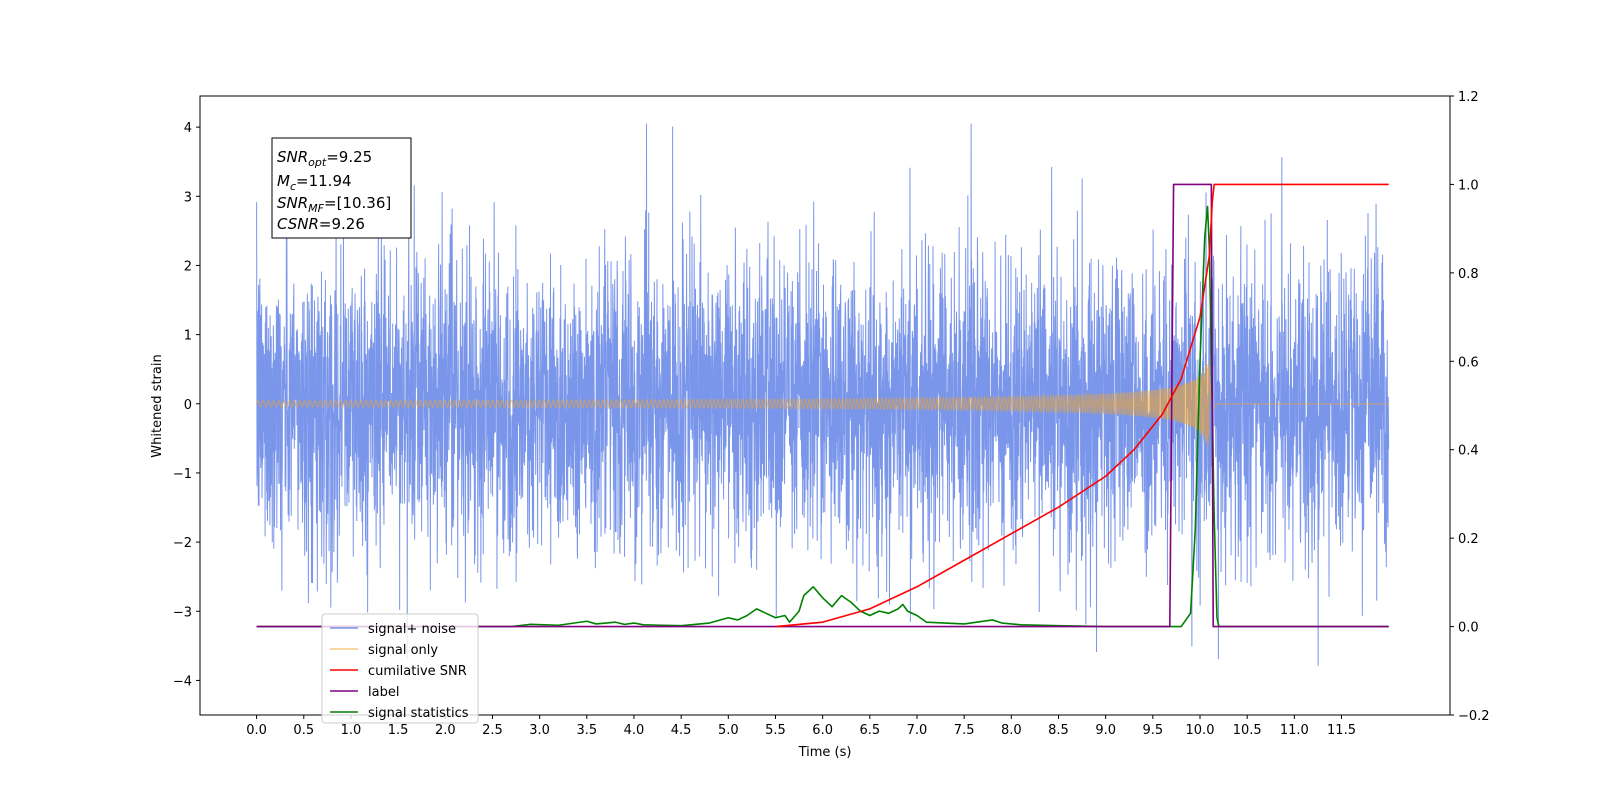  I want to click on y-left-tick-label: 0, so click(188, 405).